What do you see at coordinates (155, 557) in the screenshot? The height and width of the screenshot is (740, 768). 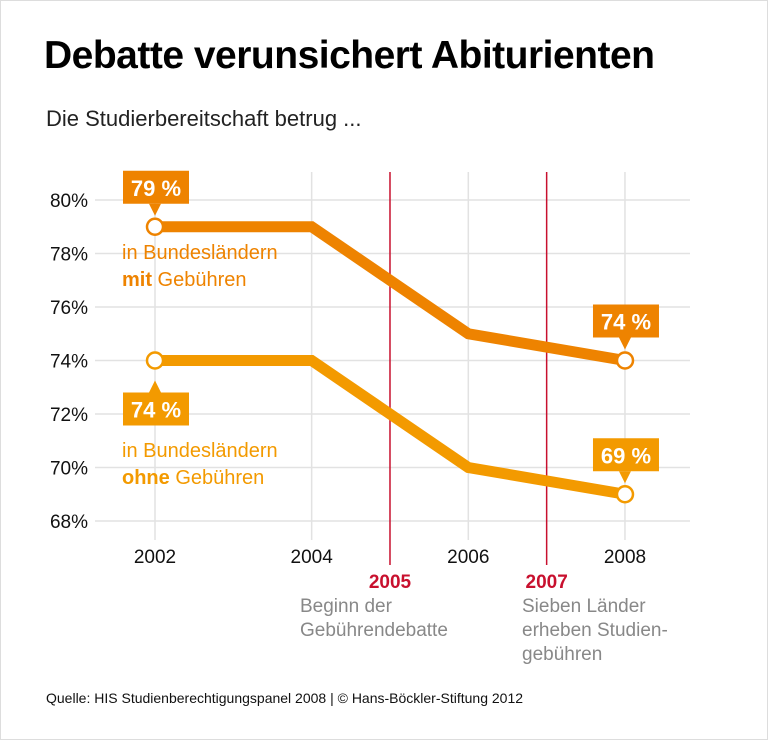 I see `x-tick-label: 2002` at bounding box center [155, 557].